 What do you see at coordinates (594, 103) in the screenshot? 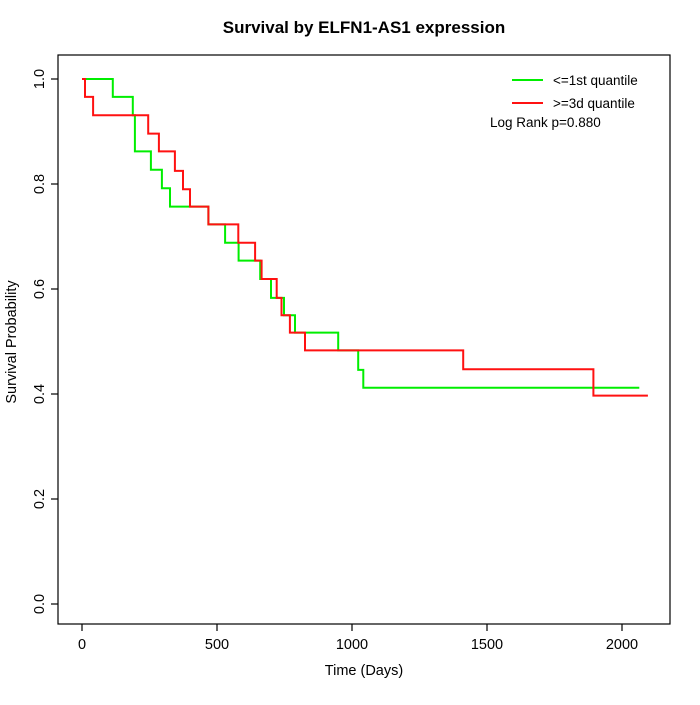
I see `legend-label-third-quantile: >=3d quantile` at bounding box center [594, 103].